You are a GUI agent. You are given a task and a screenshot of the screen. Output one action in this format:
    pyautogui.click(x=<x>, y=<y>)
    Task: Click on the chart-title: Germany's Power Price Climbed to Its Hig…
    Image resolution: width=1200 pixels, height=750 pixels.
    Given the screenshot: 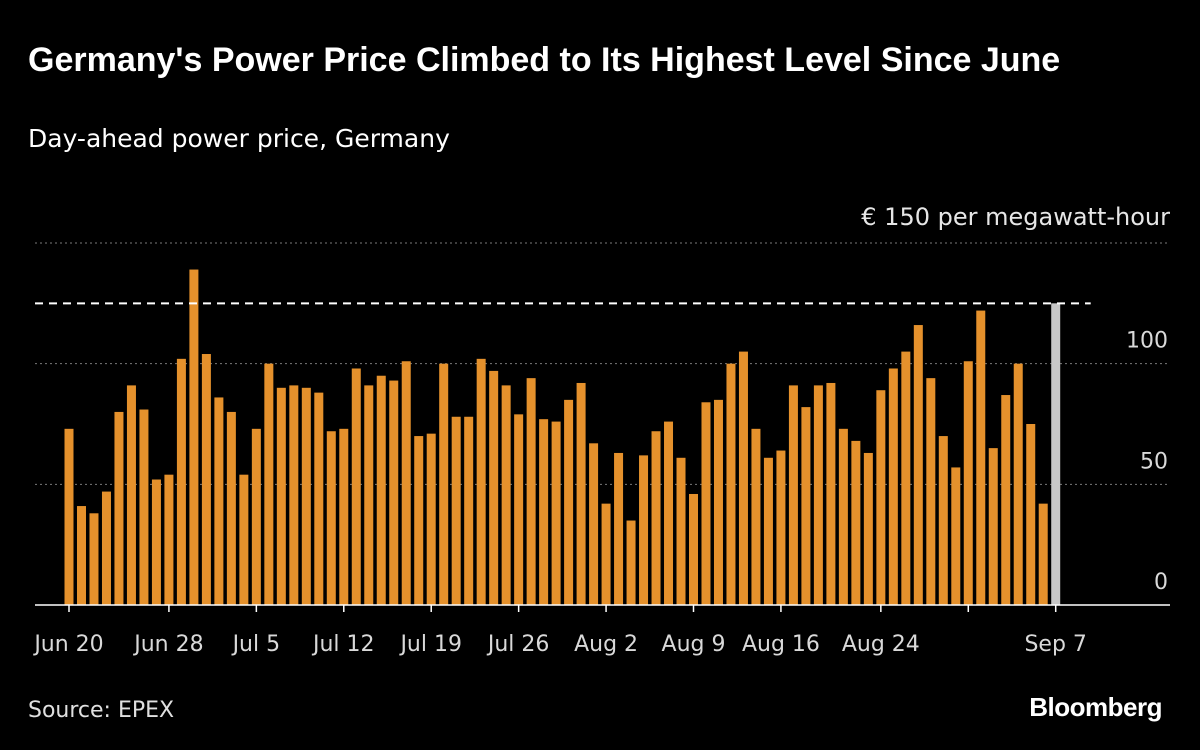 What is the action you would take?
    pyautogui.click(x=544, y=60)
    